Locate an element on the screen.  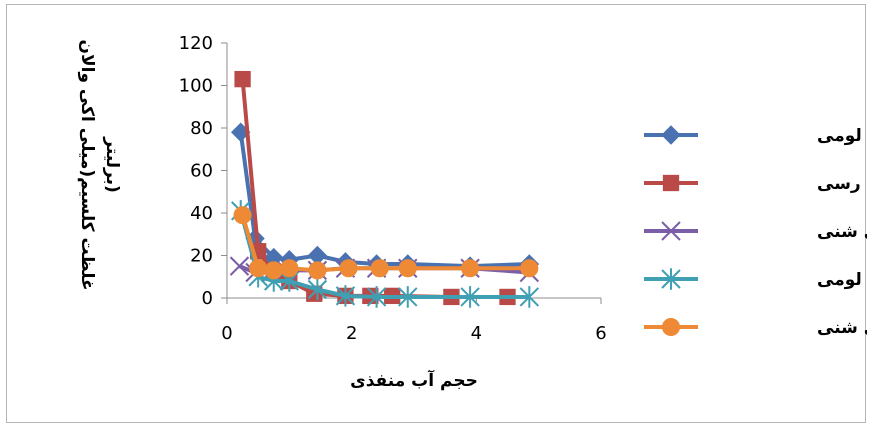
legend-item: لومی شنی is located at coordinates (755, 327).